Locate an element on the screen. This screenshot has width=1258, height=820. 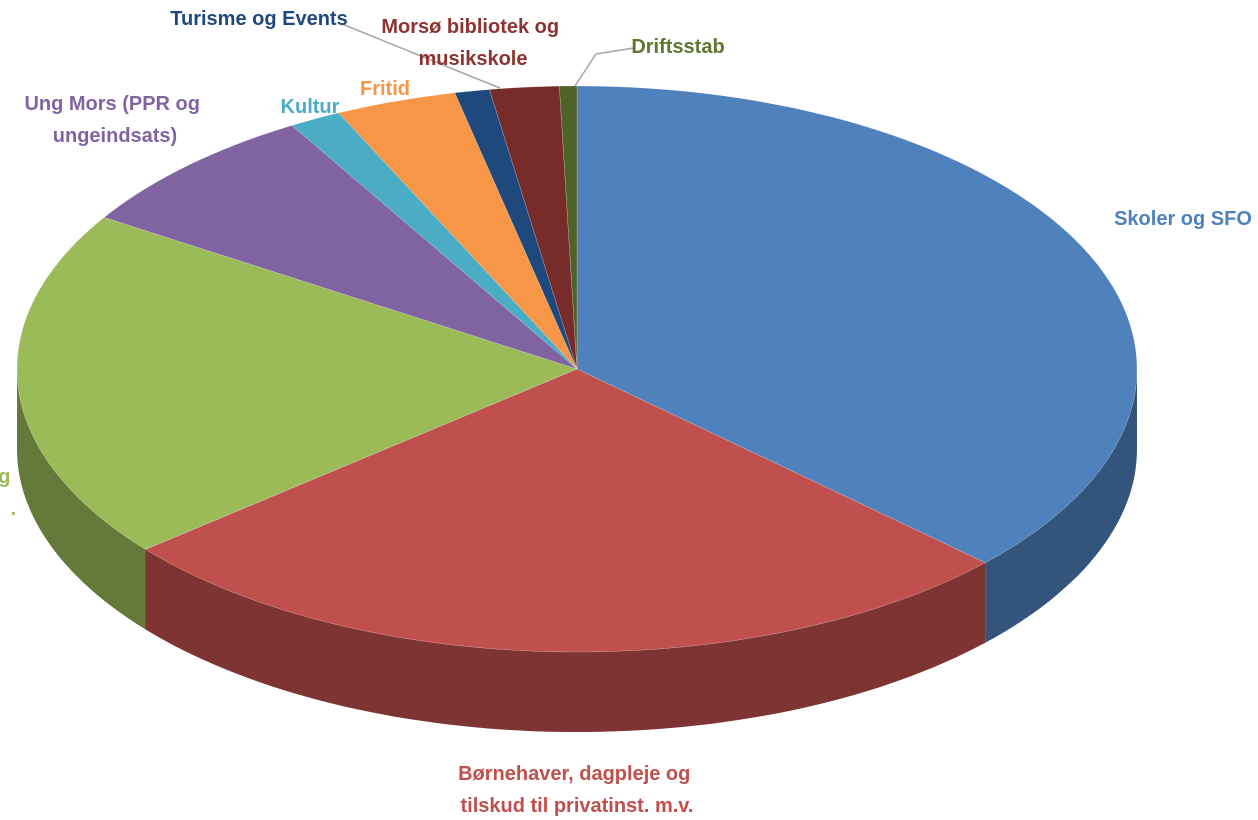
slice-label: Kultur is located at coordinates (310, 107).